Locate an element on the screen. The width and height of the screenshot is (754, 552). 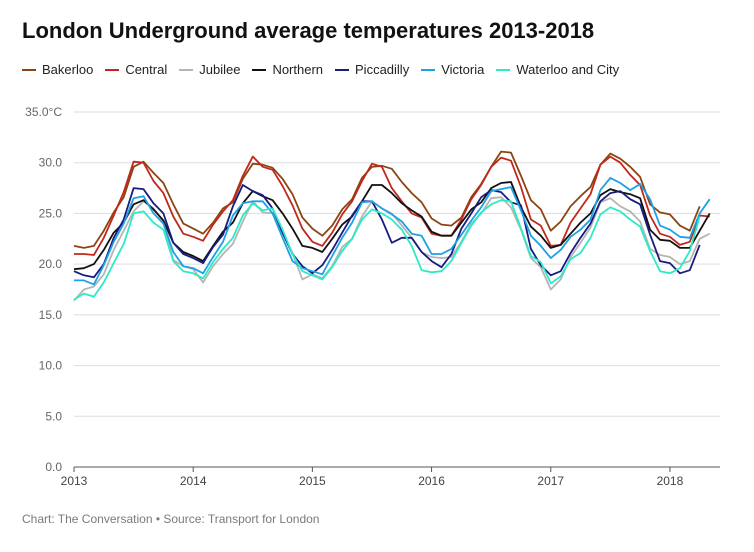
x-tick-label: 2015 is located at coordinates (312, 481).